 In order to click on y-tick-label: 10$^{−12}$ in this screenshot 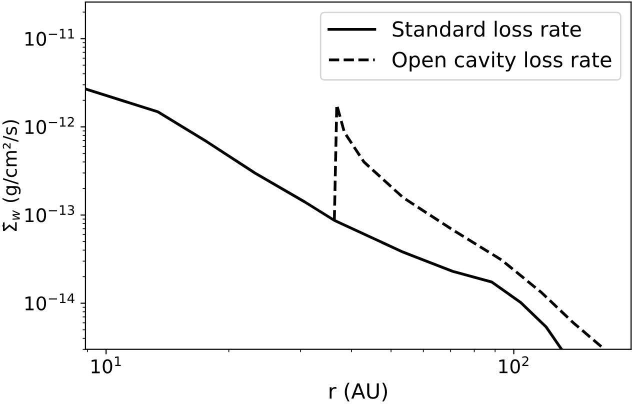, I will do `click(49, 125)`.